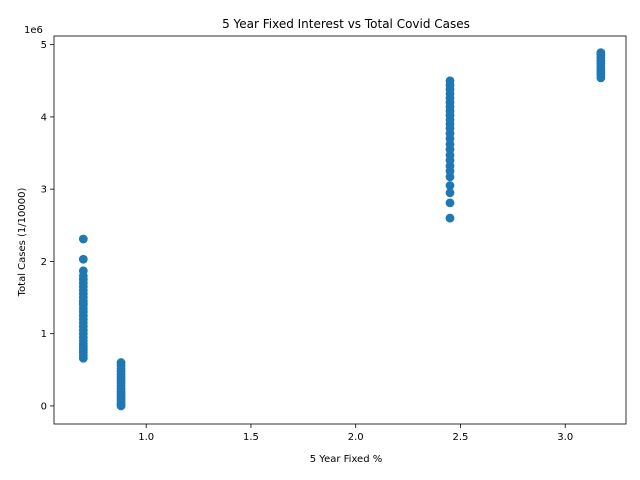 This screenshot has width=640, height=480. What do you see at coordinates (44, 117) in the screenshot?
I see `y-tick-label: 4` at bounding box center [44, 117].